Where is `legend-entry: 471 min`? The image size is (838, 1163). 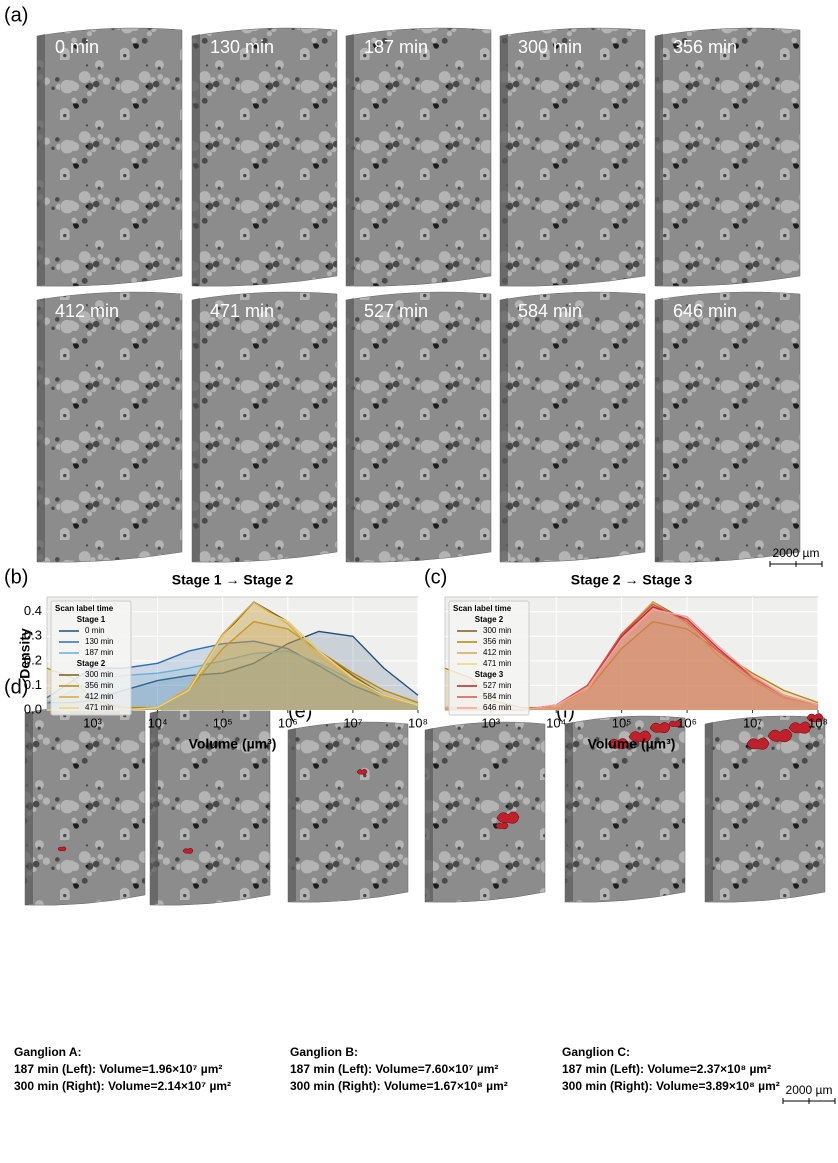 legend-entry: 471 min is located at coordinates (497, 663).